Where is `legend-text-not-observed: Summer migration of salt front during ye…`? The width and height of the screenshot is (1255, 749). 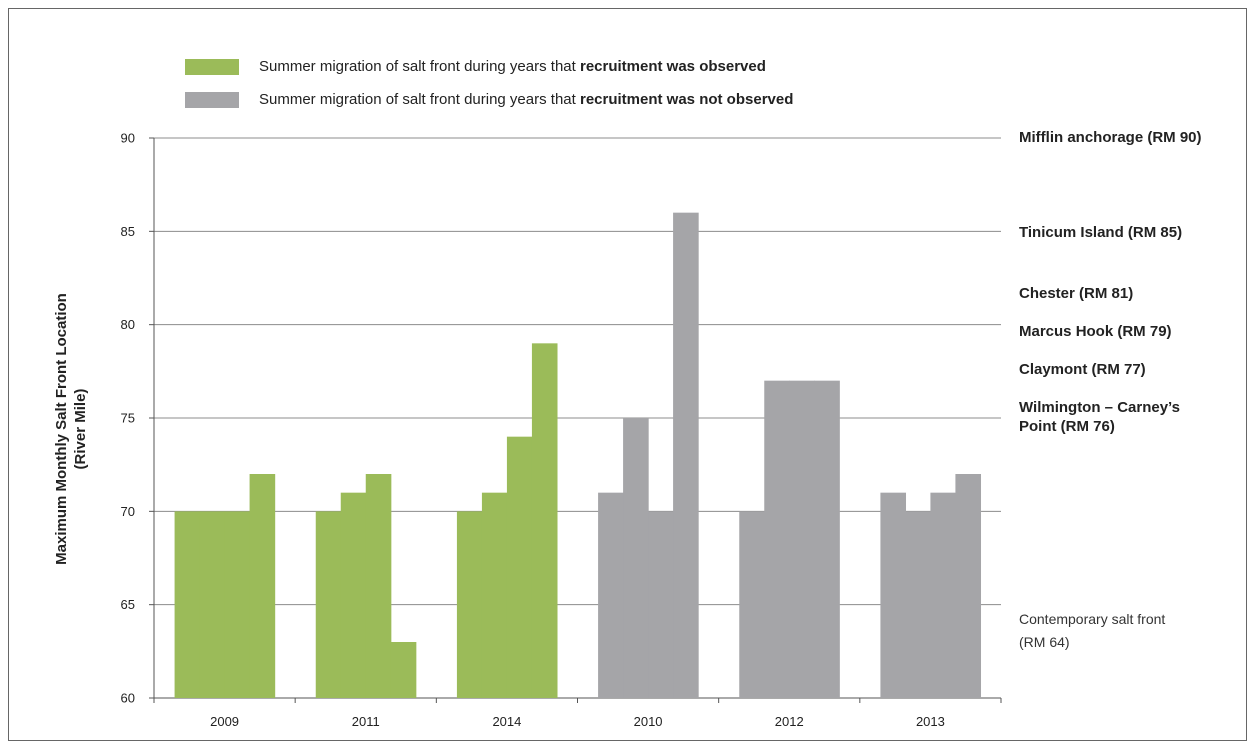 legend-text-not-observed: Summer migration of salt front during ye… is located at coordinates (419, 99).